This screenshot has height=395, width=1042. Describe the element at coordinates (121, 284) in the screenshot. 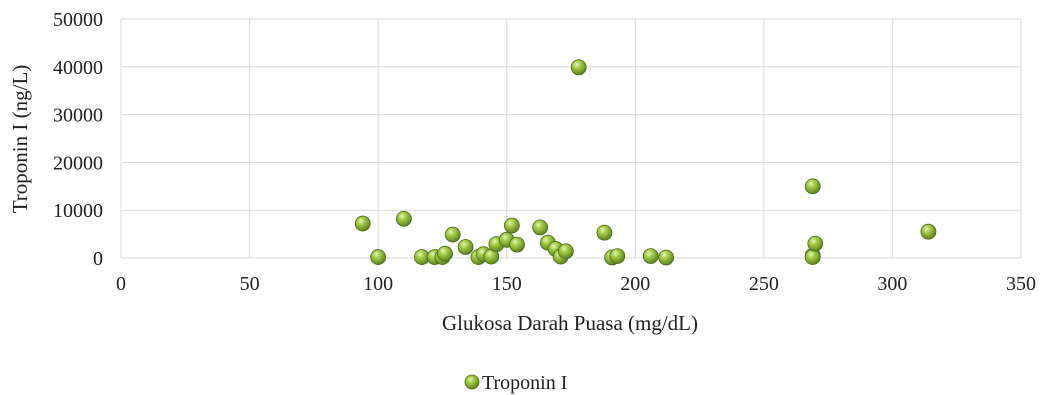

I see `x-tick-label: 0` at that location.